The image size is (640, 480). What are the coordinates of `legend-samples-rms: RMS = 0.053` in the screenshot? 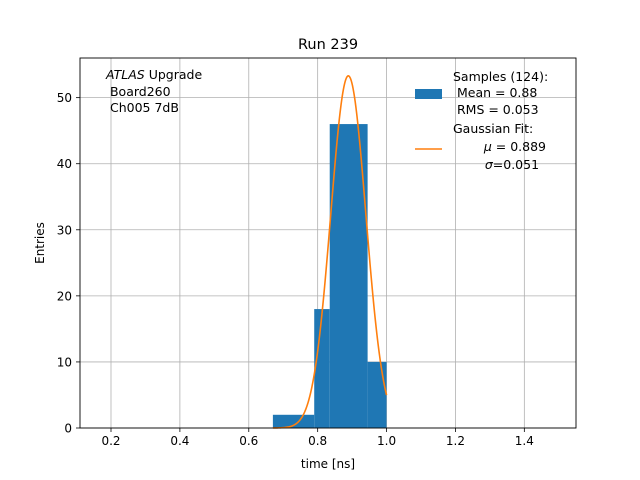 It's located at (496, 109).